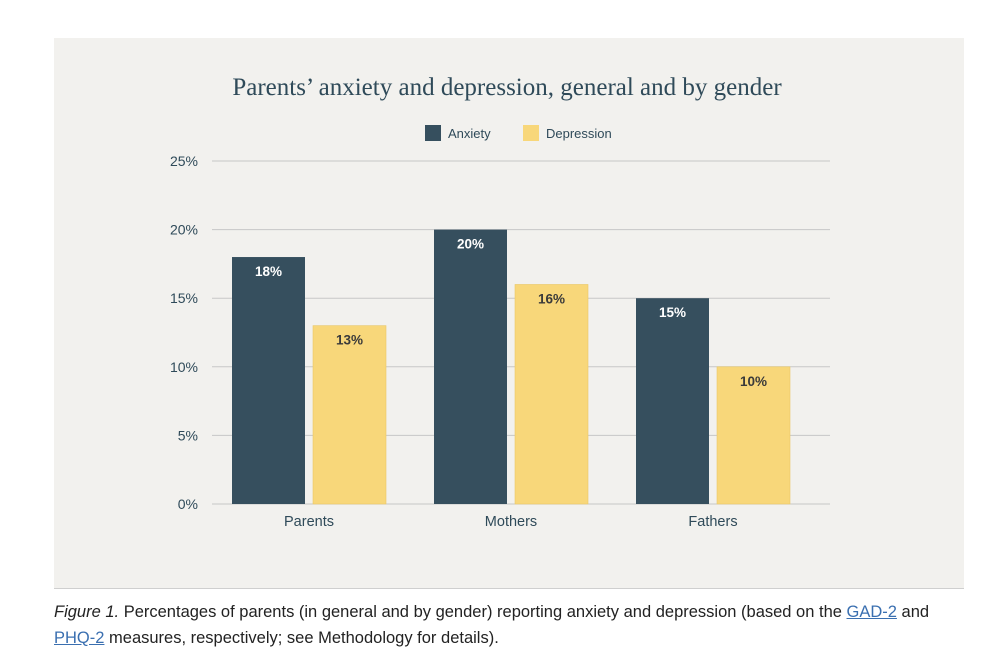 The image size is (1000, 660). What do you see at coordinates (469, 133) in the screenshot?
I see `legend-label-anxiety: Anxiety` at bounding box center [469, 133].